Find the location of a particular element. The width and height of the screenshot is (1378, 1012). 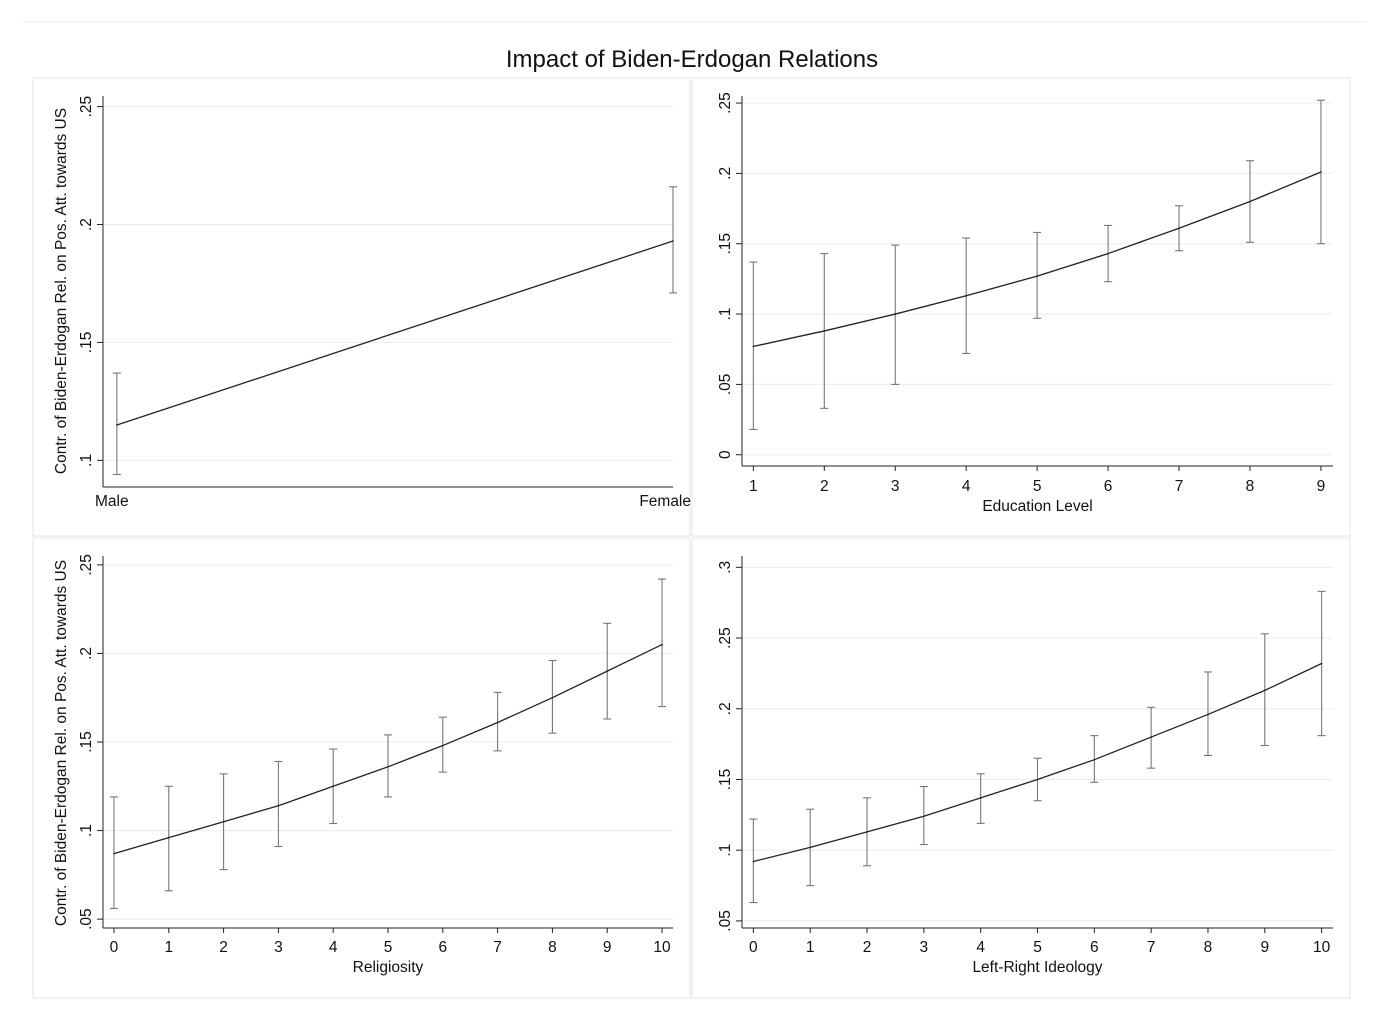

x-axis-title: Left-Right Ideology is located at coordinates (1037, 967).